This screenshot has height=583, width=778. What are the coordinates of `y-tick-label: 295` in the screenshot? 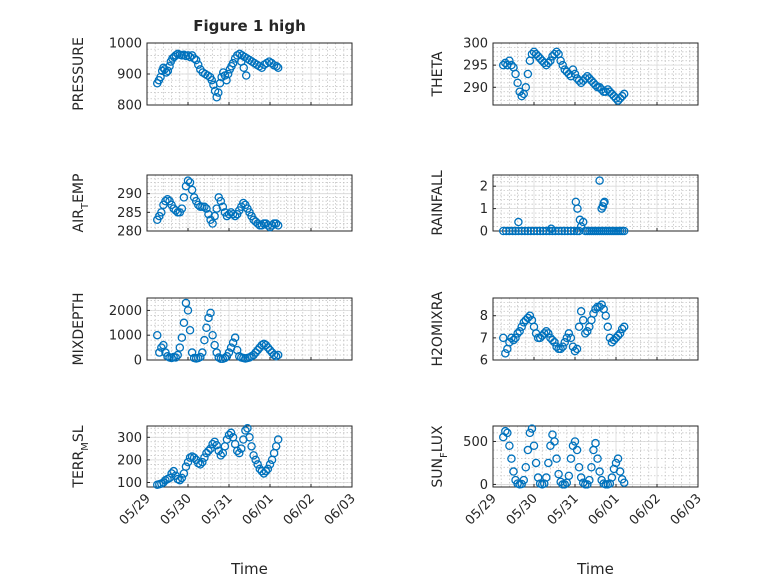 It's located at (475, 66).